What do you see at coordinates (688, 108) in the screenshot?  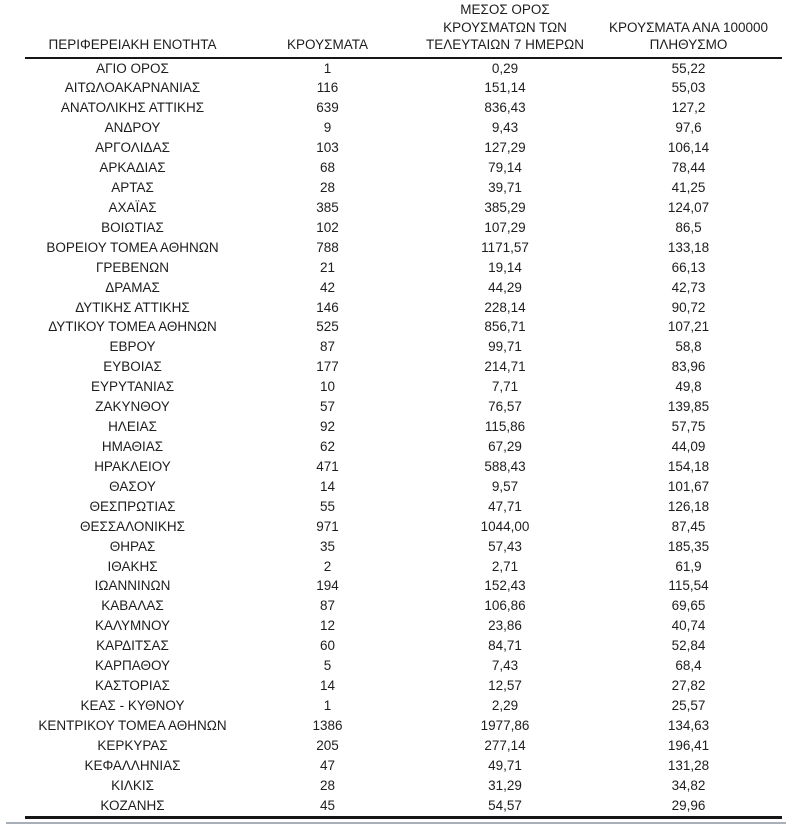 I see `per-100000-cell: 127,2` at bounding box center [688, 108].